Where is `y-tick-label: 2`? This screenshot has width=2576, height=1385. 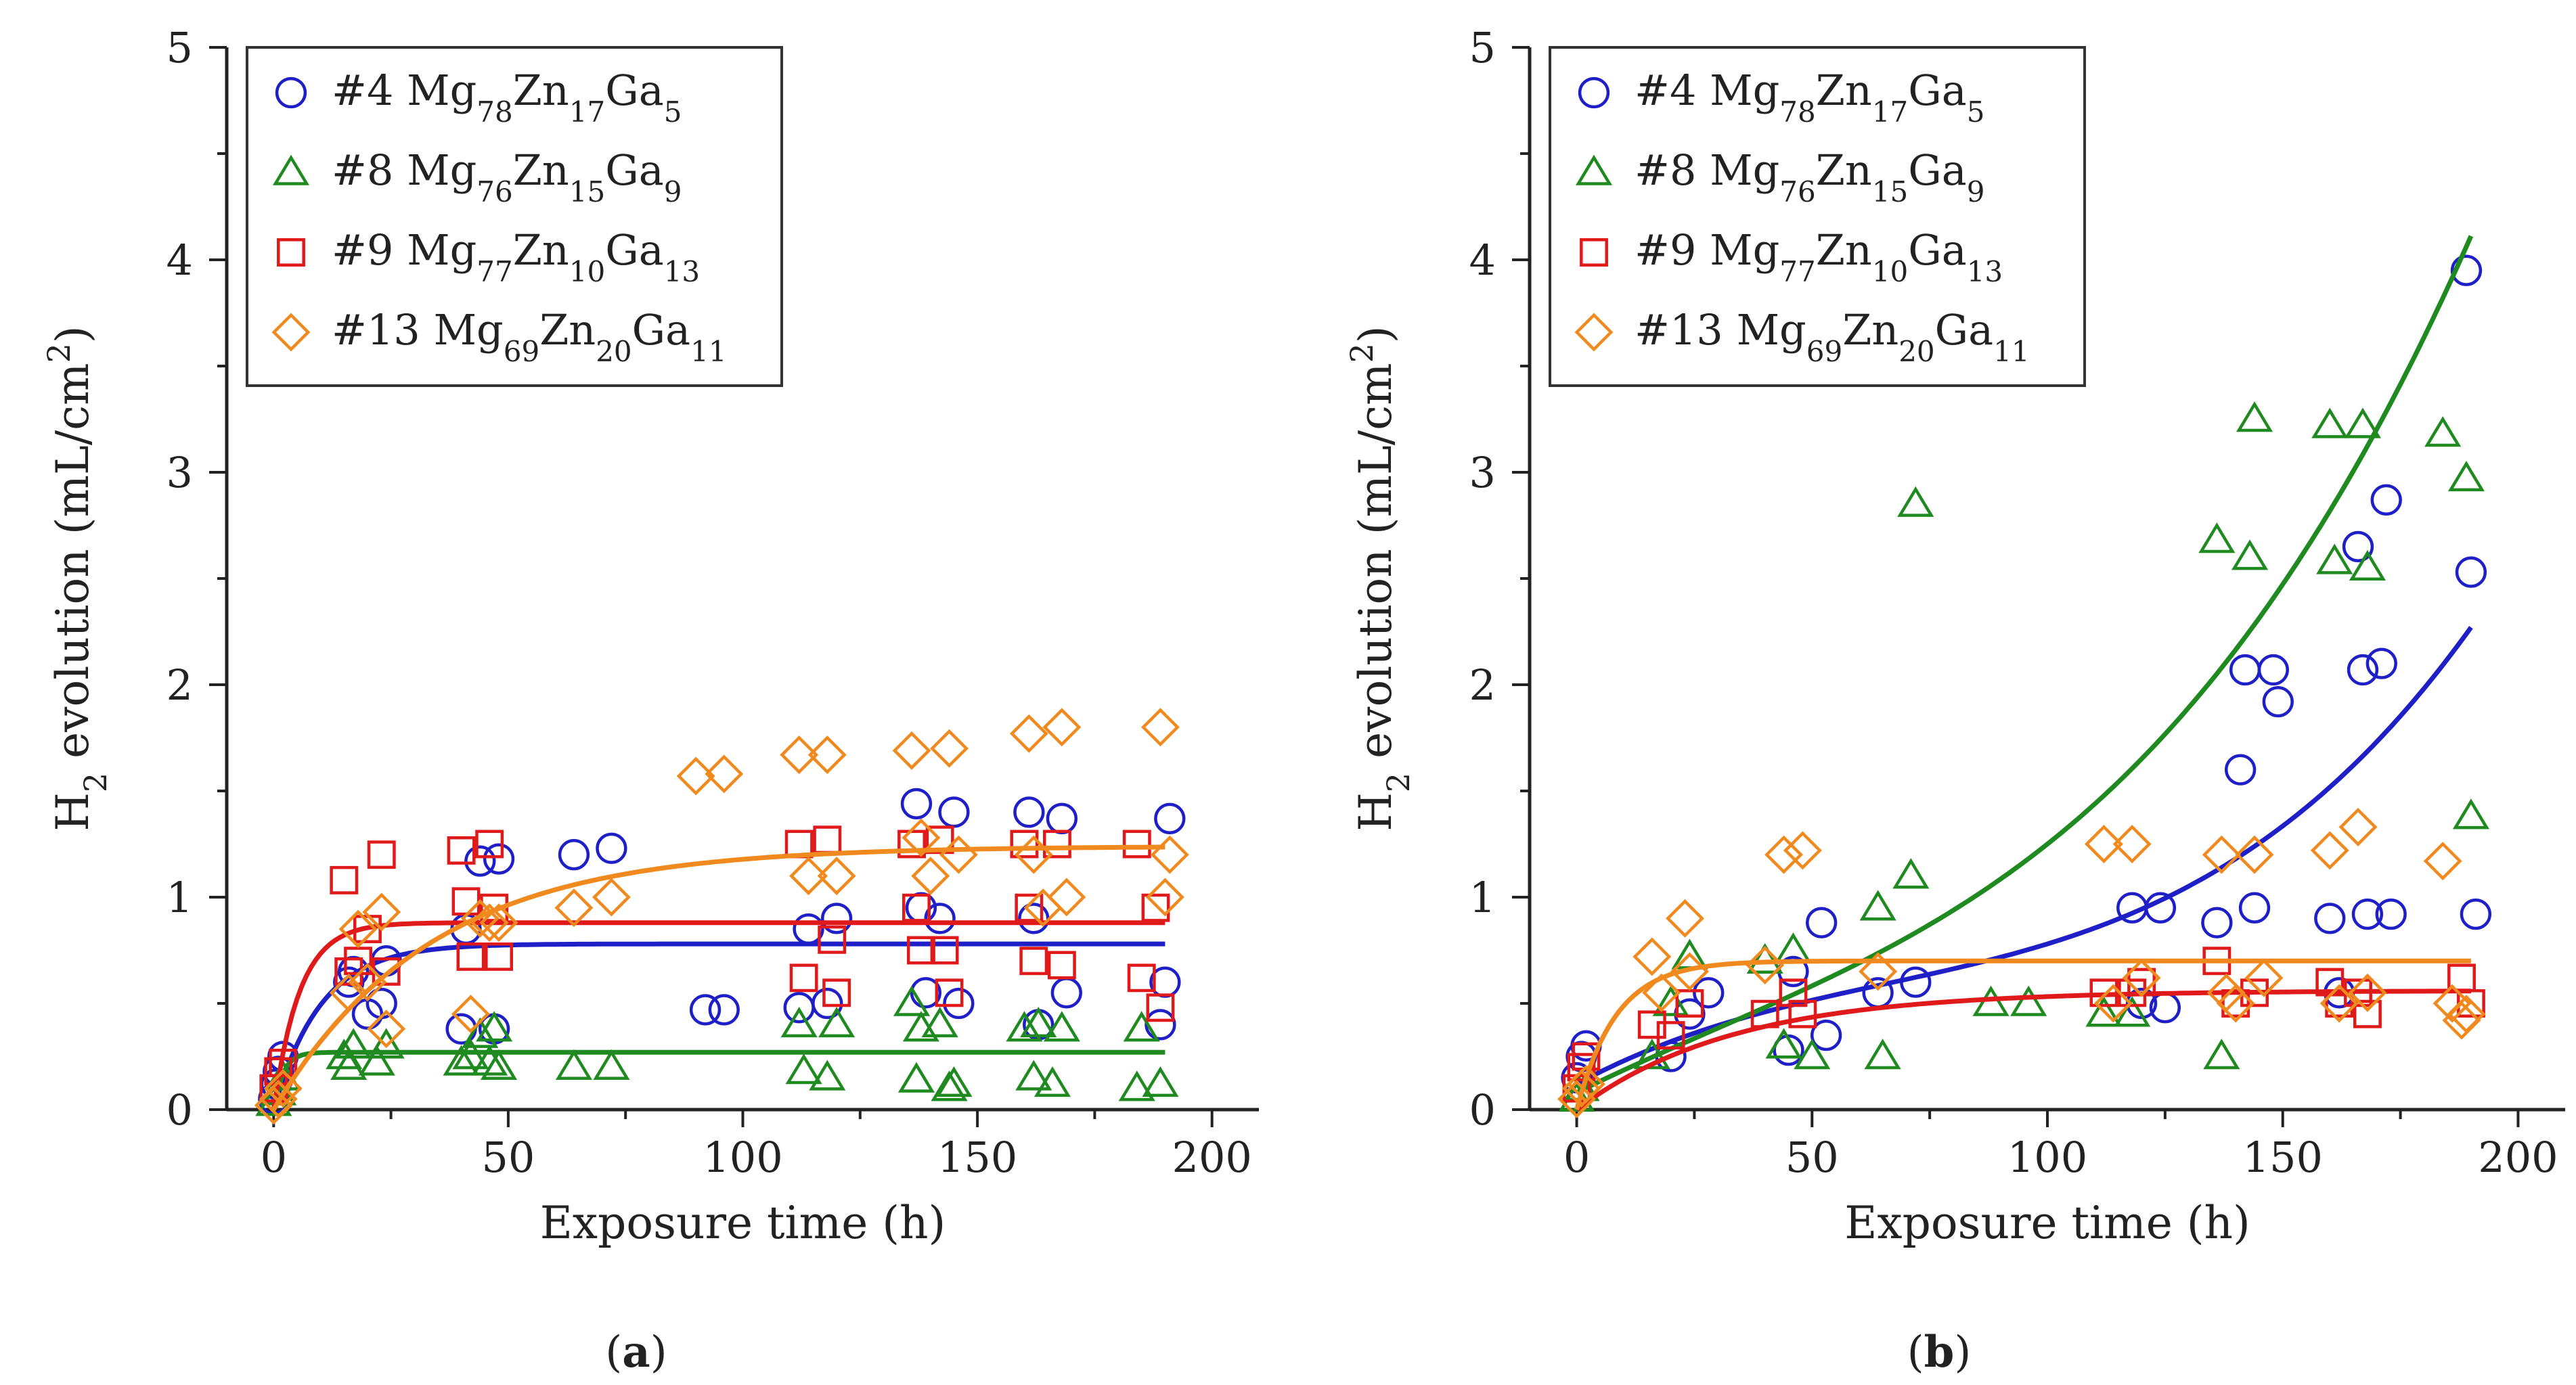
y-tick-label: 2 is located at coordinates (179, 685).